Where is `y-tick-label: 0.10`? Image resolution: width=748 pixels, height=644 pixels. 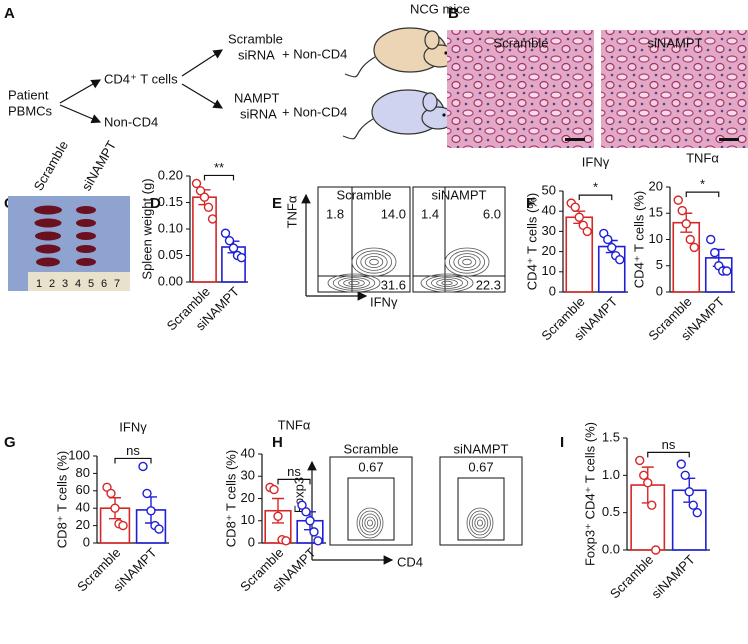
y-tick-label: 0.10 is located at coordinates (170, 227).